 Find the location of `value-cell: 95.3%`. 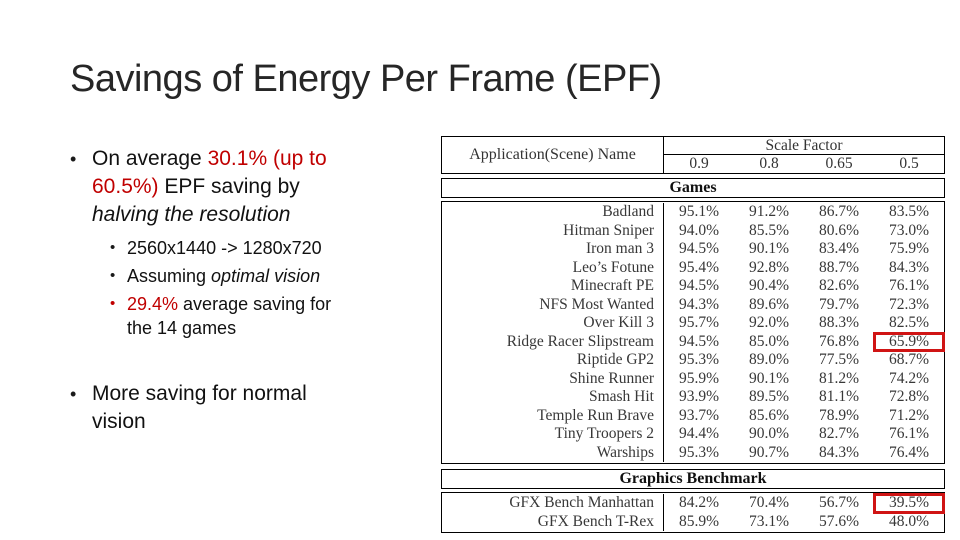

value-cell: 95.3% is located at coordinates (699, 452).